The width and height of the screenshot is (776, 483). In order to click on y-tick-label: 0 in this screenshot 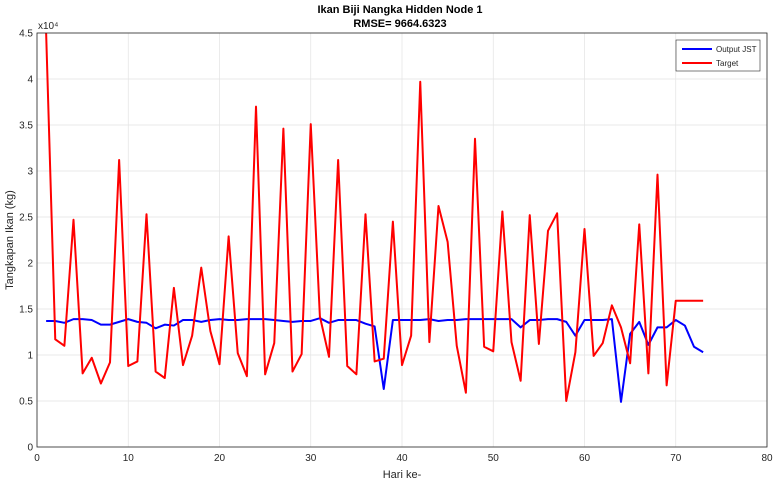, I will do `click(30, 448)`.